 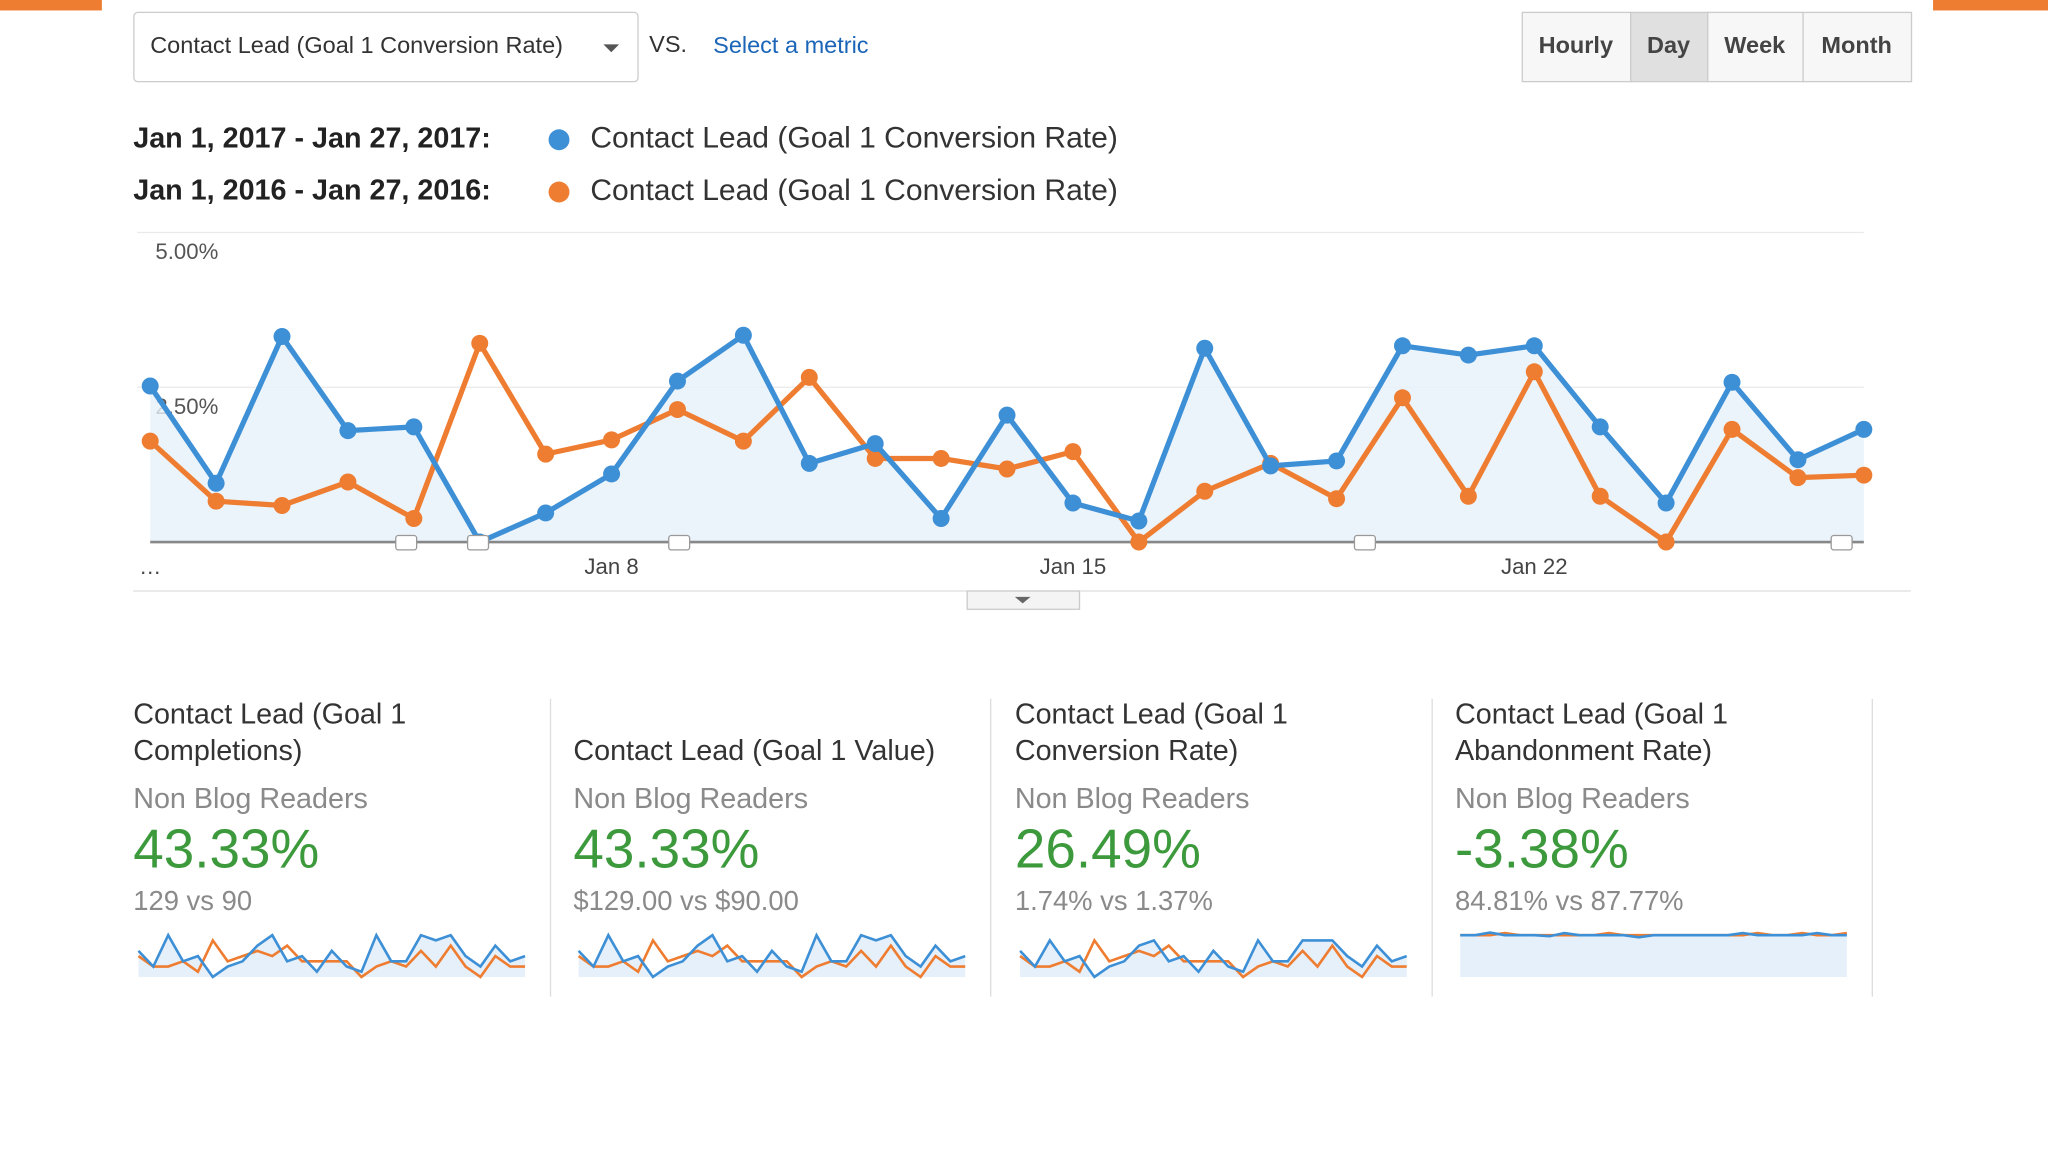 I want to click on card-change: 26.49%, so click(x=1108, y=848).